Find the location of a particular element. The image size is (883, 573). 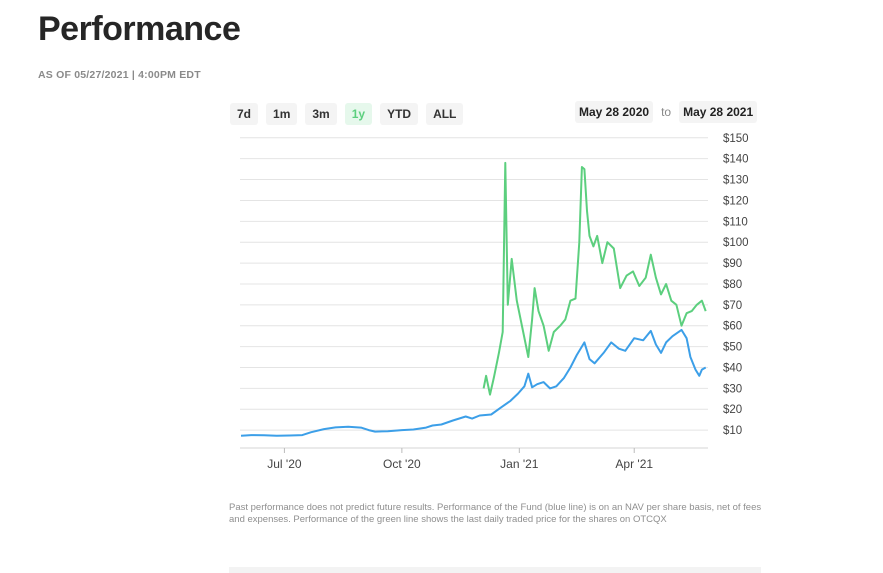

y-tick-label: $90 is located at coordinates (732, 264).